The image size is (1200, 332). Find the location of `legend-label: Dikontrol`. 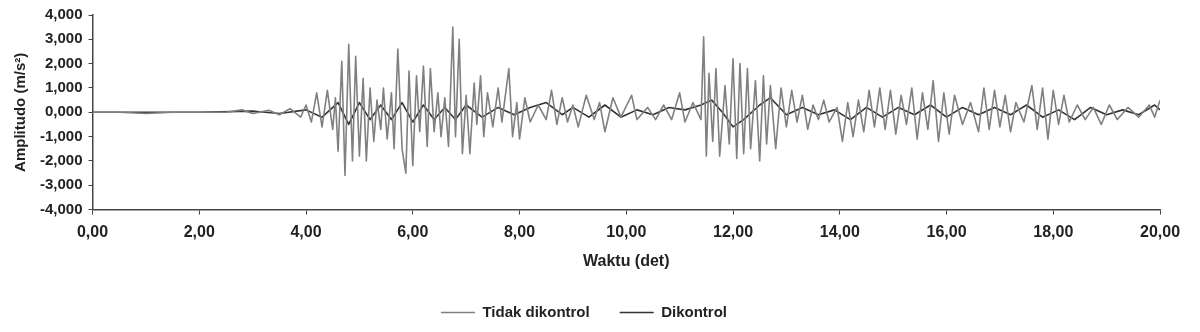

legend-label: Dikontrol is located at coordinates (694, 311).